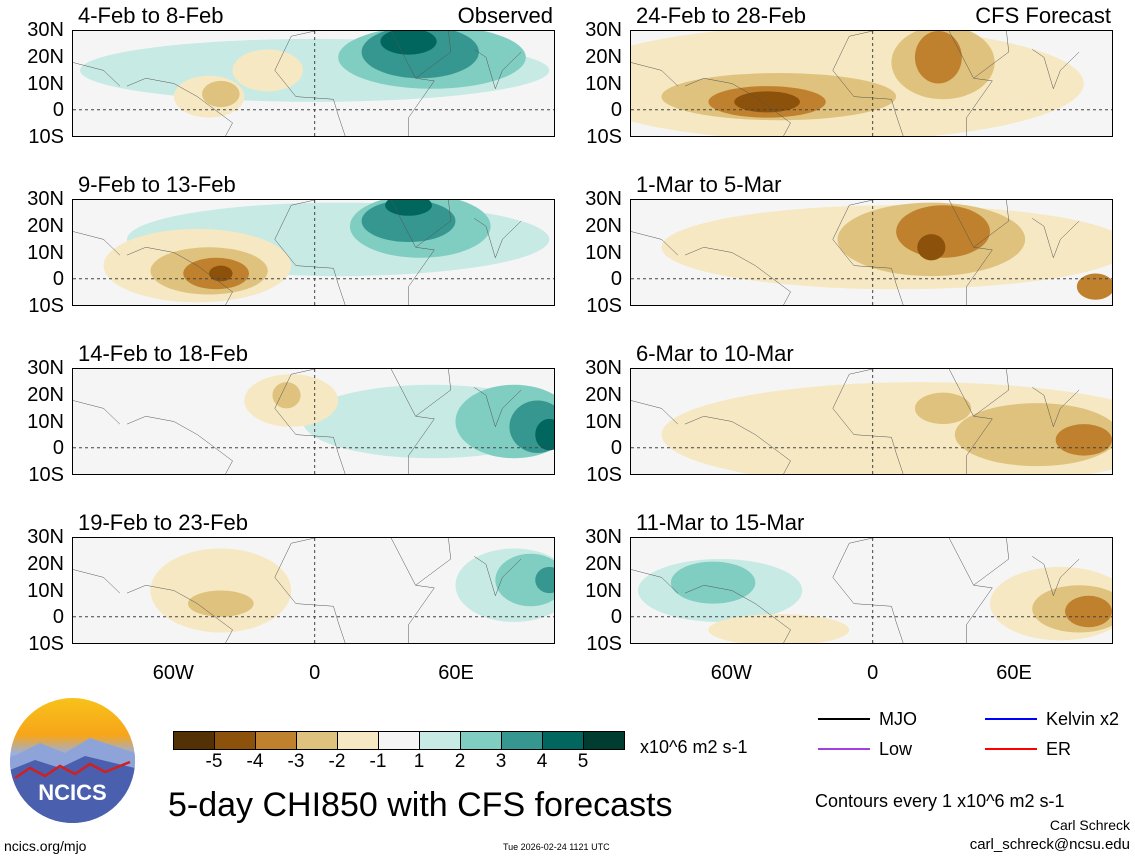 This screenshot has height=860, width=1135. What do you see at coordinates (337, 761) in the screenshot?
I see `colorbar-label: -2` at bounding box center [337, 761].